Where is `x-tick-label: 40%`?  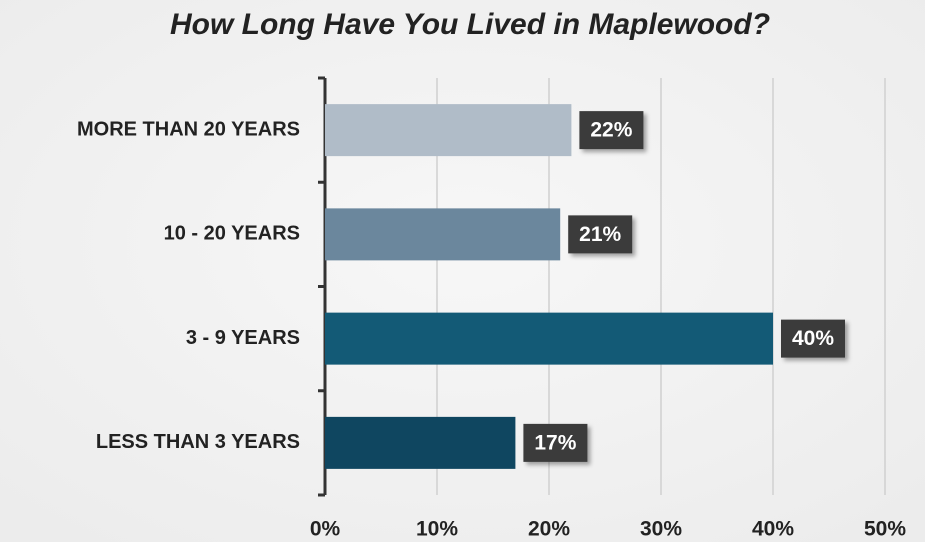 x-tick-label: 40% is located at coordinates (773, 529).